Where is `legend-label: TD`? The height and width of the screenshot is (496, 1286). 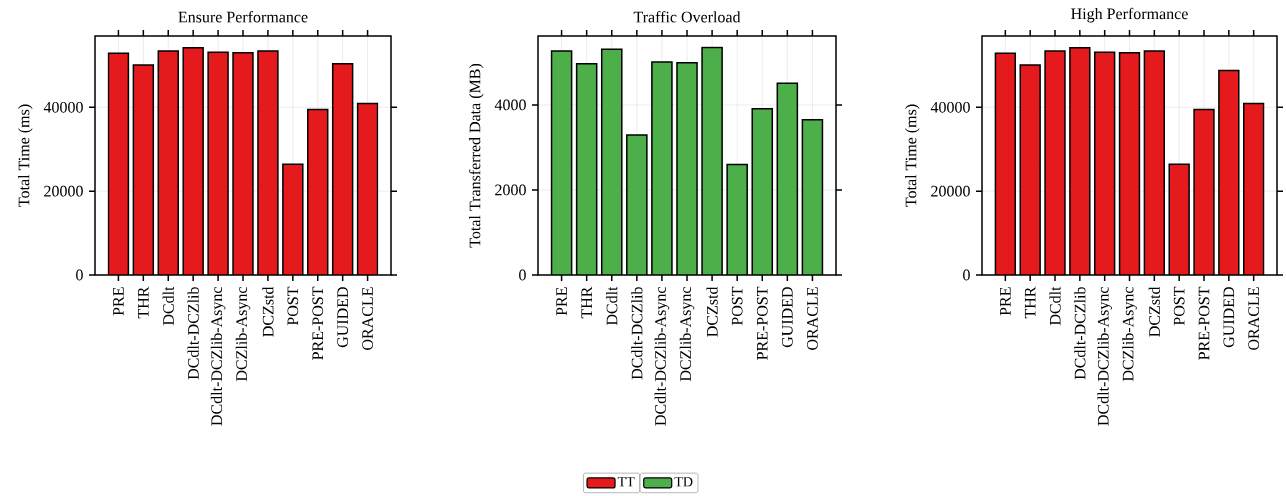
legend-label: TD is located at coordinates (683, 482).